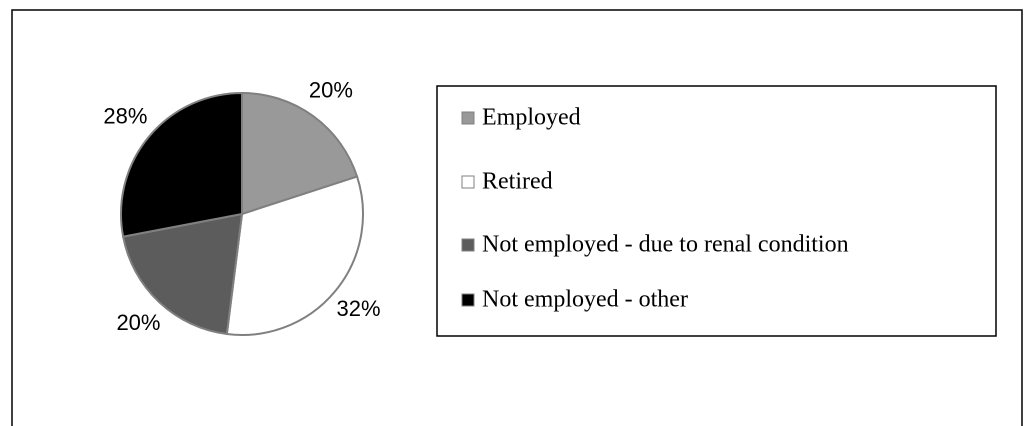  What do you see at coordinates (665, 245) in the screenshot?
I see `legend-label: Not employed - due to renal condition` at bounding box center [665, 245].